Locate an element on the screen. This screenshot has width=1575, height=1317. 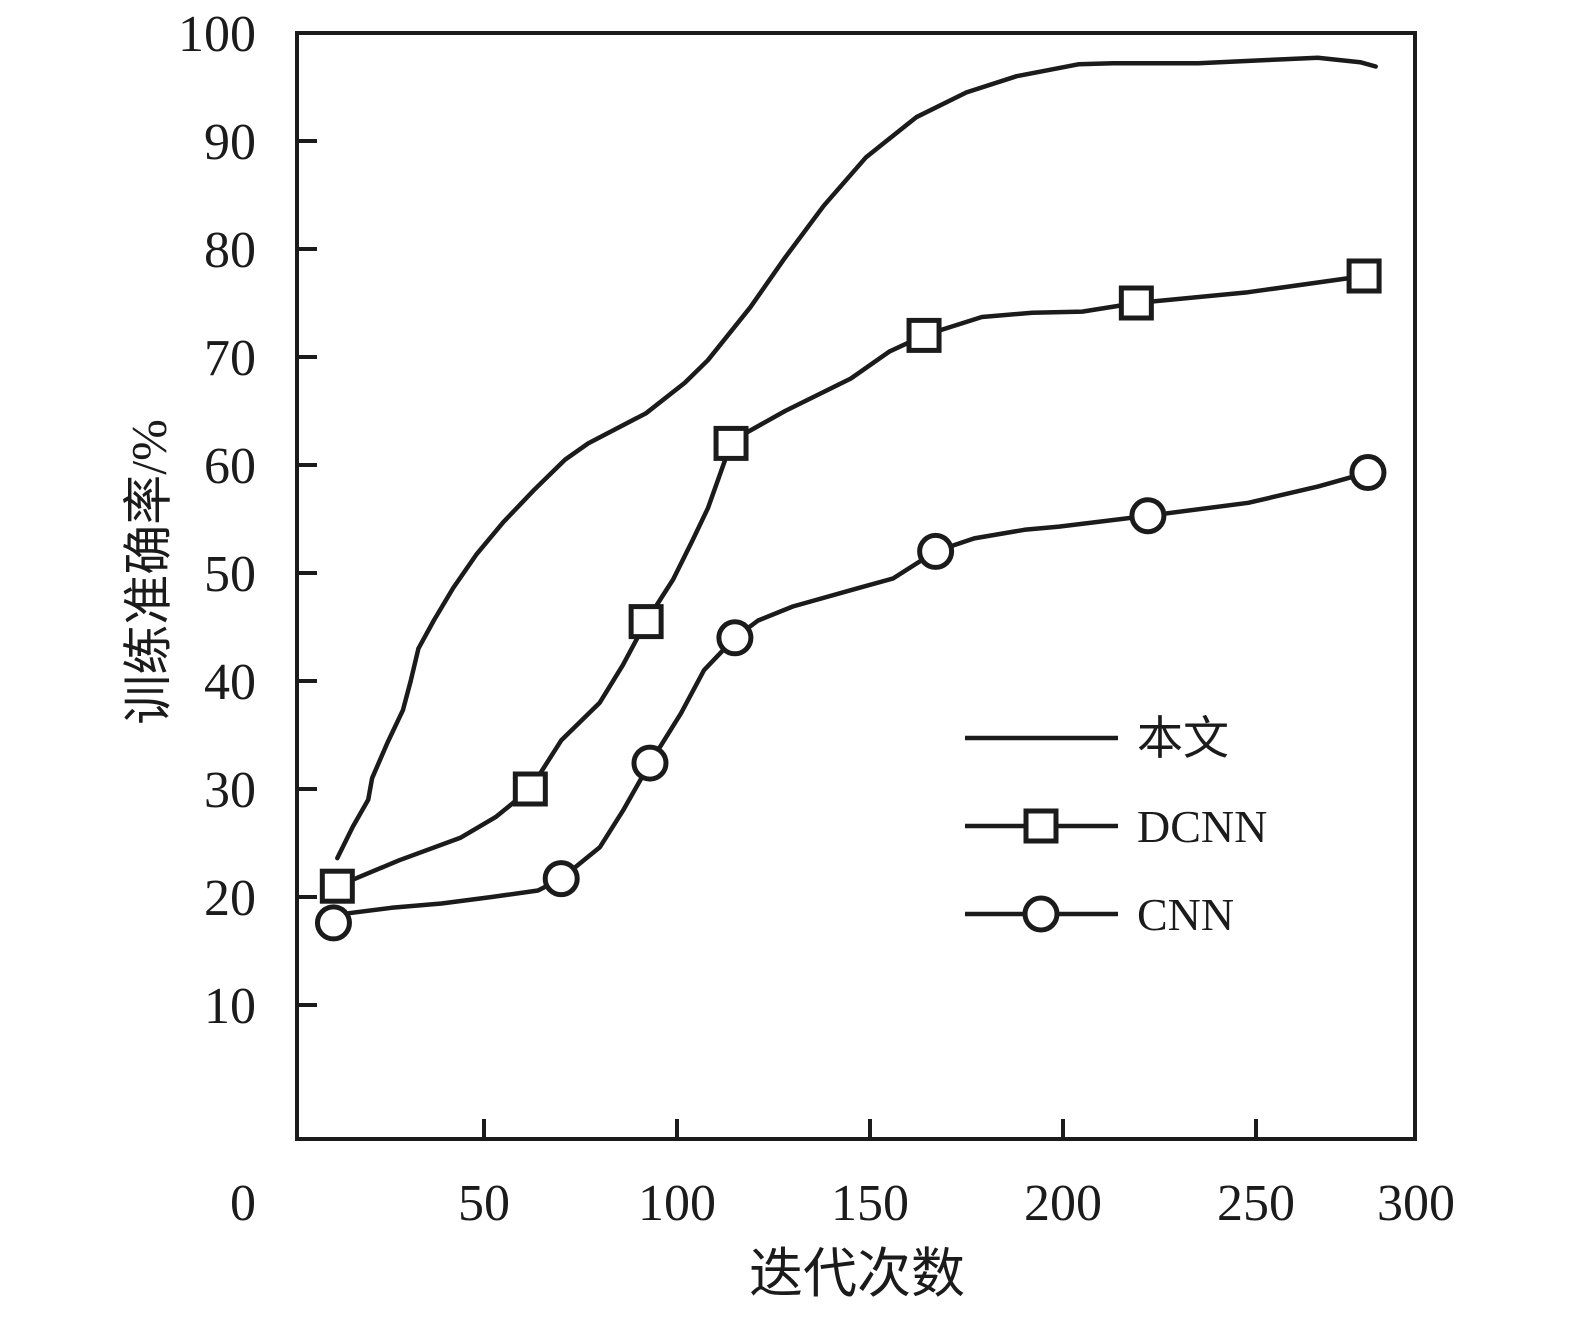
y-tick-label: 50 is located at coordinates (230, 574).